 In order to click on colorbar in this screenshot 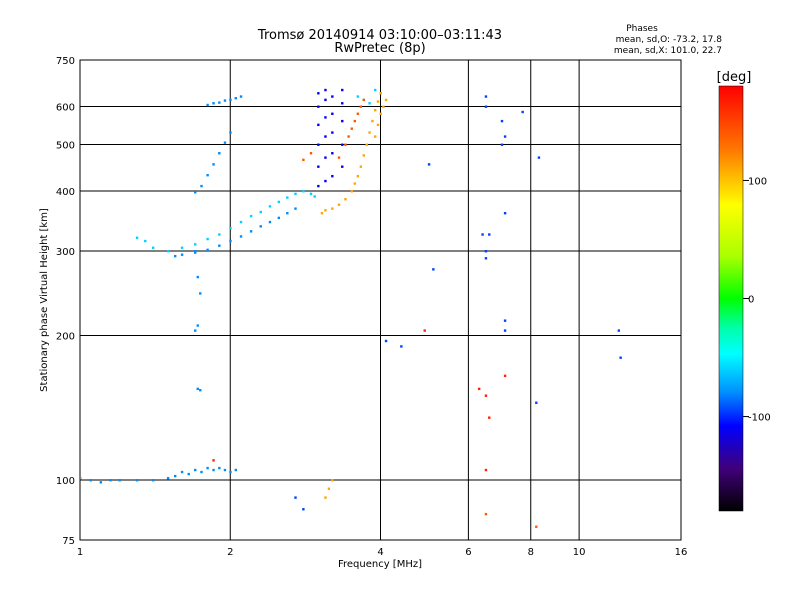, I will do `click(731, 298)`.